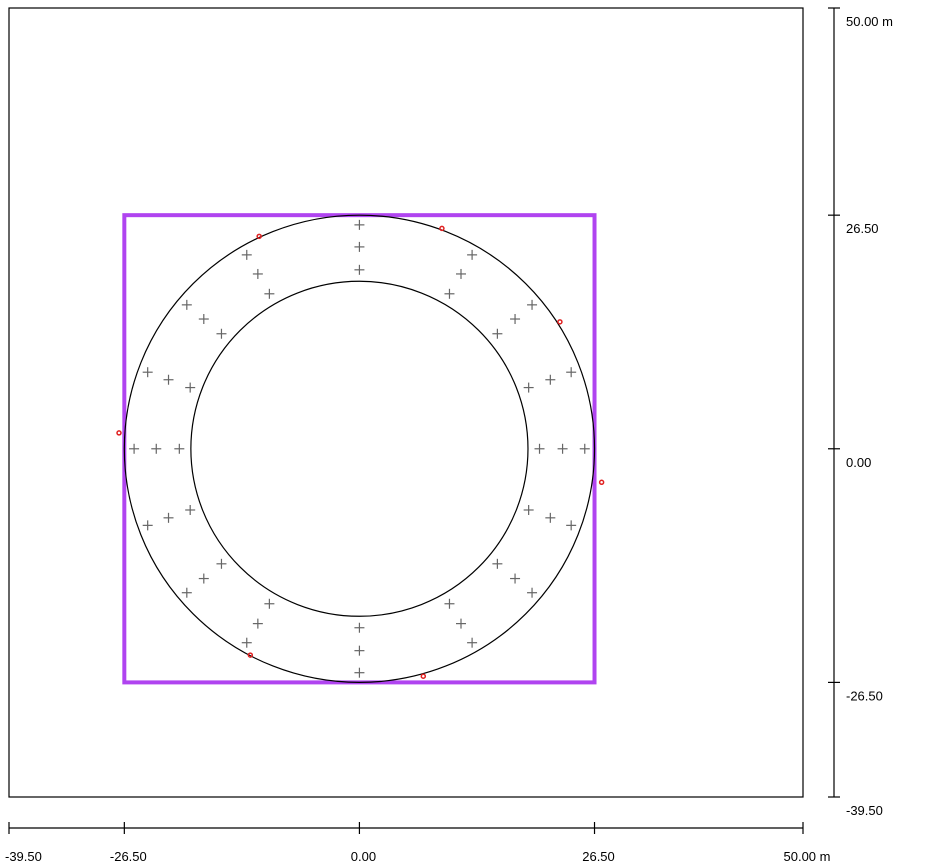  What do you see at coordinates (864, 695) in the screenshot?
I see `y-tick-label: -26.50` at bounding box center [864, 695].